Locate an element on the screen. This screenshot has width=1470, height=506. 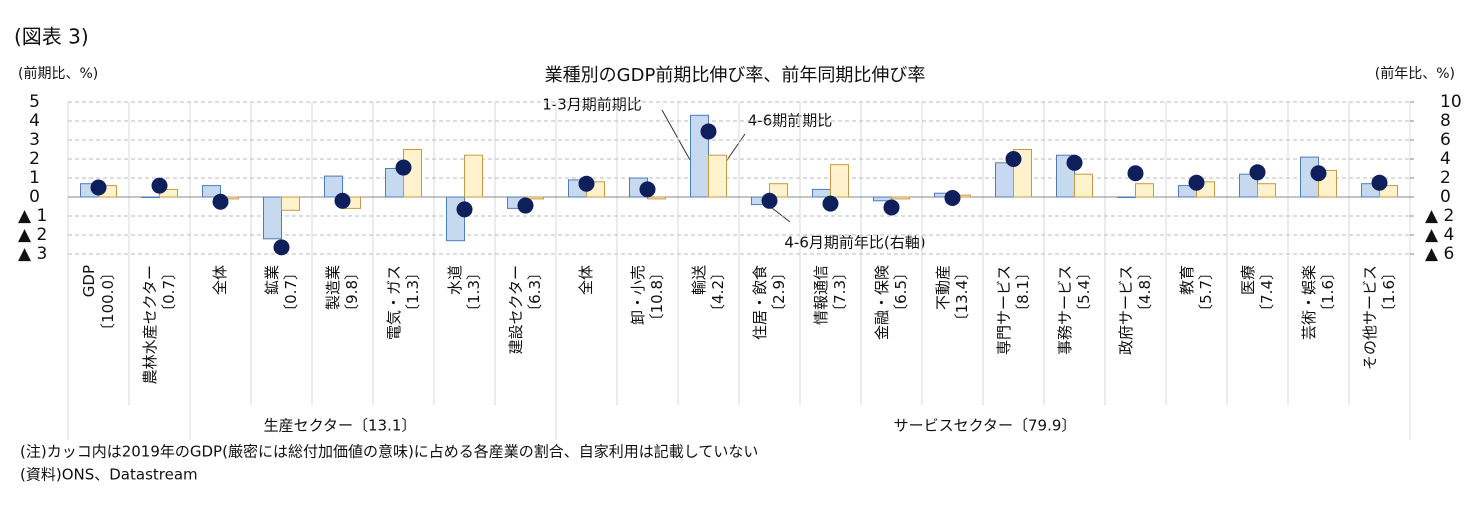
x-tick-label: 情報通信 is located at coordinates (821, 295).